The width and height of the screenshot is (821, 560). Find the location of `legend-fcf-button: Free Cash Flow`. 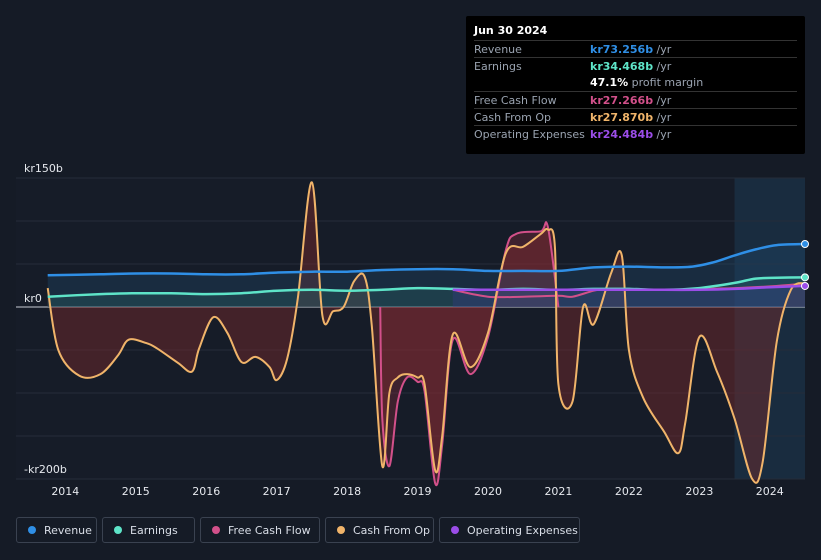

legend-fcf-button: Free Cash Flow is located at coordinates (260, 530).